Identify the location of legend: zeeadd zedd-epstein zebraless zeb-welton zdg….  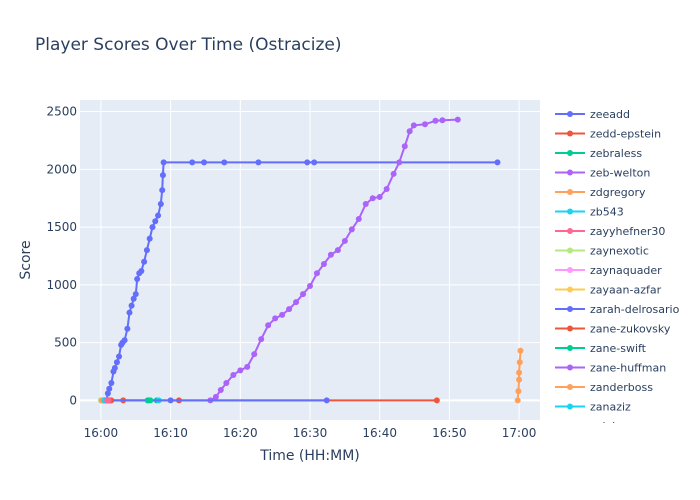
(617, 270).